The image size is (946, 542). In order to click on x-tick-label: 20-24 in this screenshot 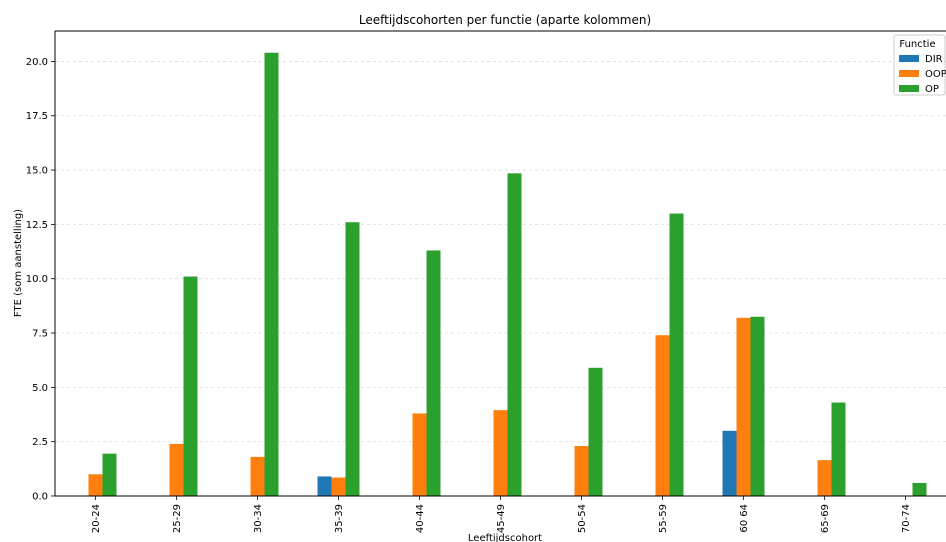, I will do `click(96, 518)`.